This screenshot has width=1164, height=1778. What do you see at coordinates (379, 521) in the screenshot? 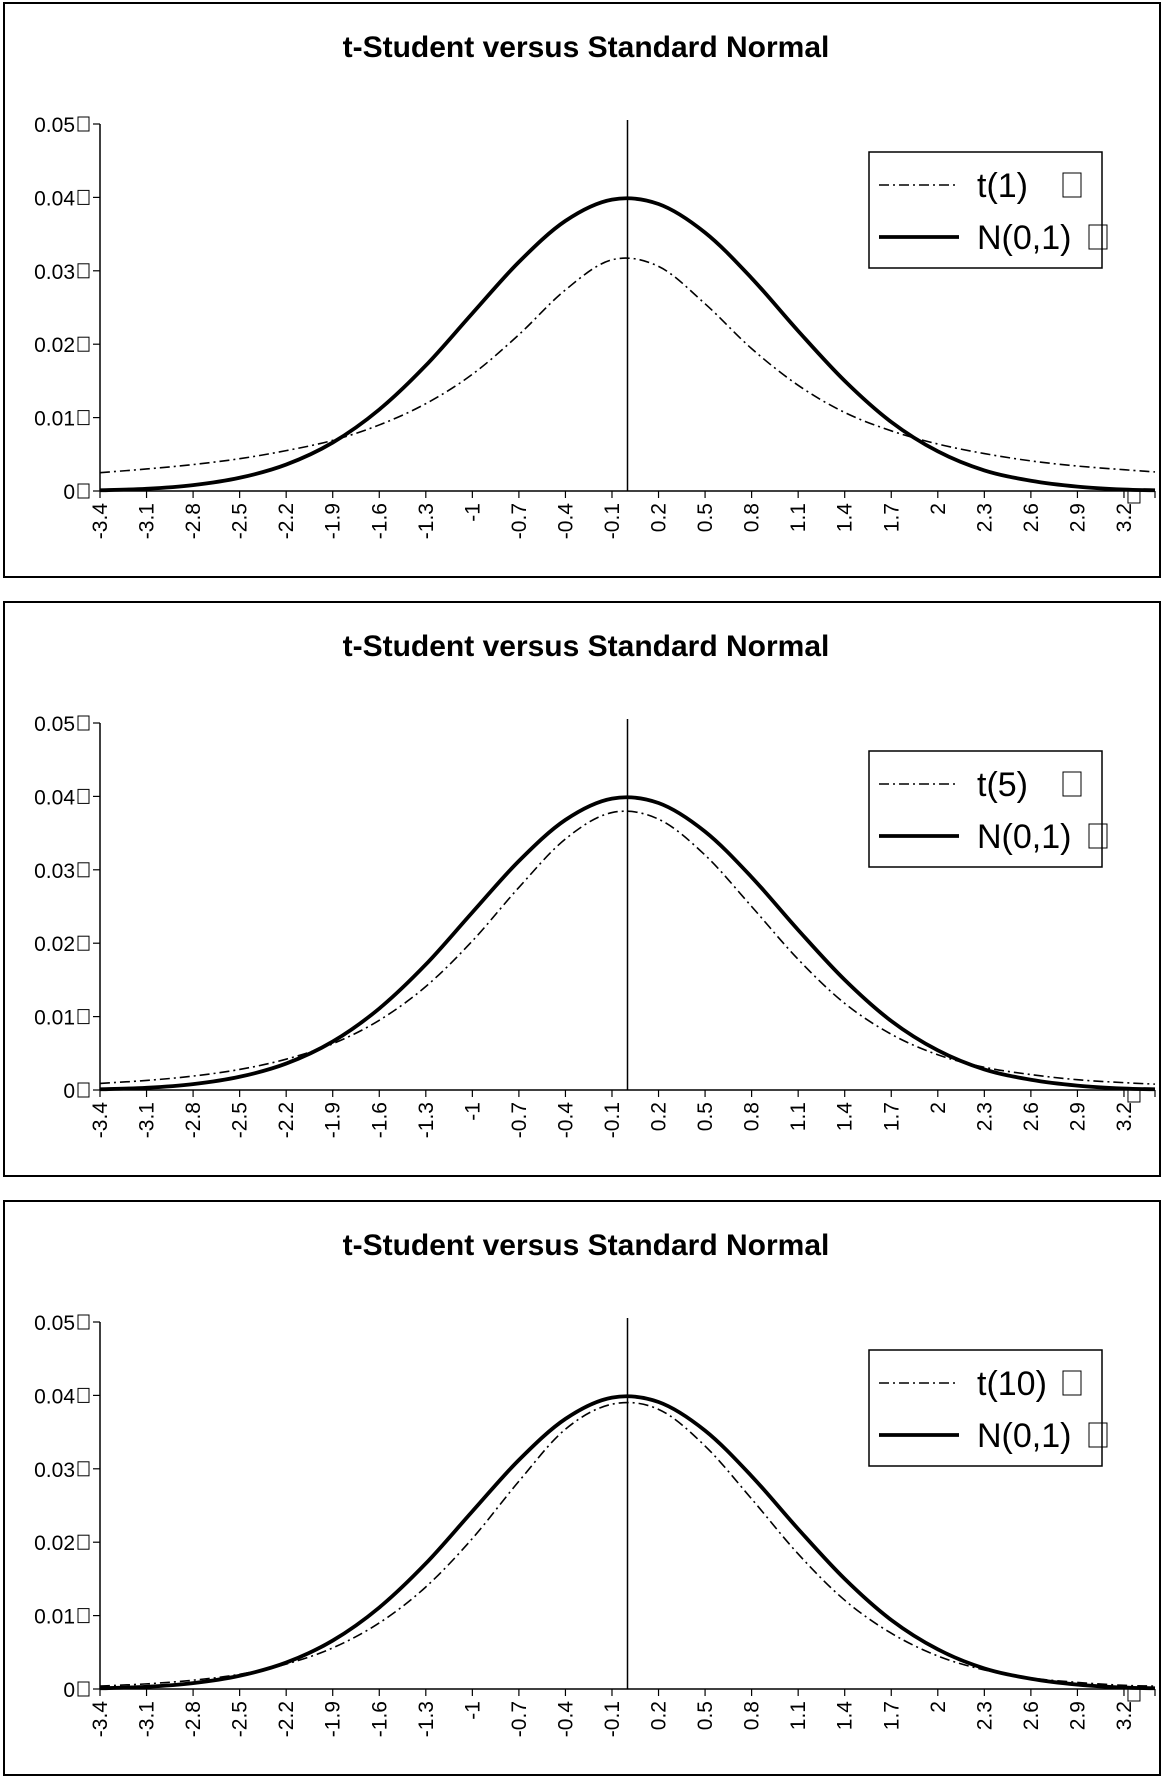
I see `x-tick-label: -1.6` at bounding box center [379, 521].